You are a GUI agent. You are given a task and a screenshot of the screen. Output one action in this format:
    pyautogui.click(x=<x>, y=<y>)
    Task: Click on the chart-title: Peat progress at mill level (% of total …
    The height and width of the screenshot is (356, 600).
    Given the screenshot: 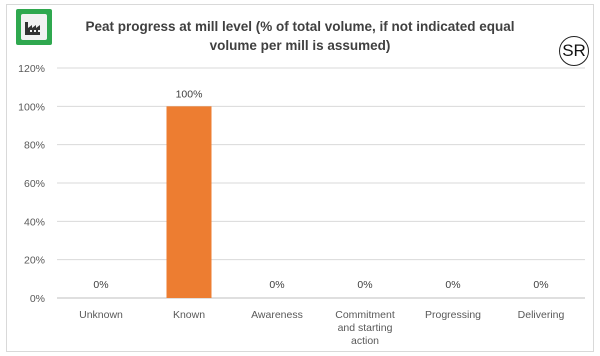 What is the action you would take?
    pyautogui.click(x=300, y=36)
    